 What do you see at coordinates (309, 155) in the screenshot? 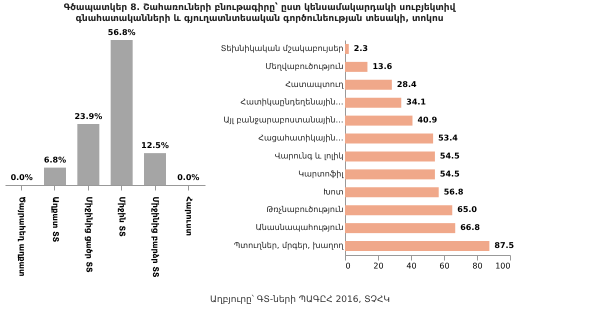
I see `y-tick-label: Վարունգ և լոլիկ` at bounding box center [309, 155].